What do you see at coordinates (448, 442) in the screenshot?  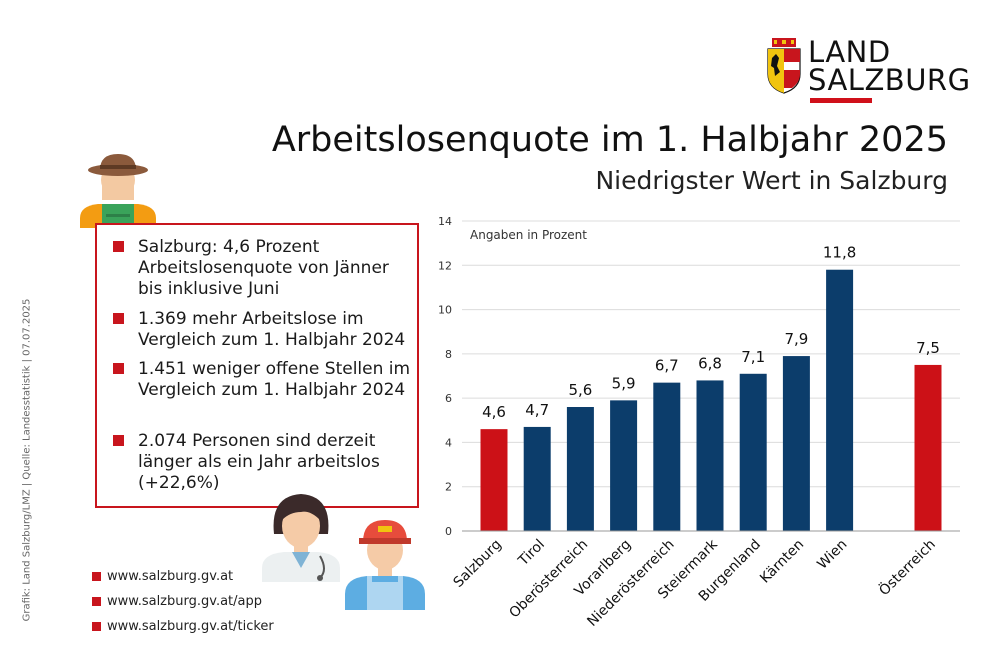 I see `y-tick-label: 4` at bounding box center [448, 442].